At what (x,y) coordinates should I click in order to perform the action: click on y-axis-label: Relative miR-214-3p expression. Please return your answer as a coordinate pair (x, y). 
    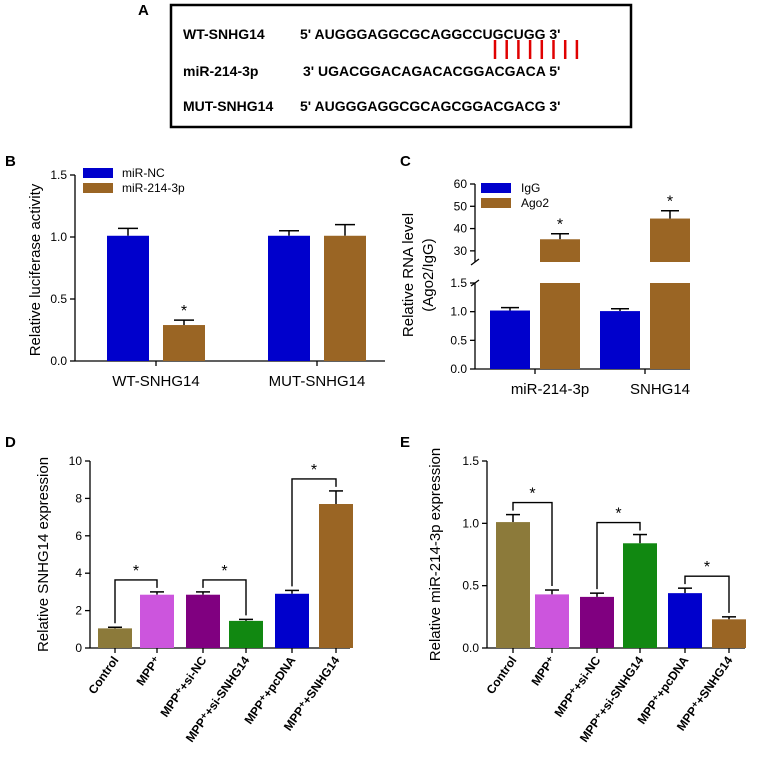
    Looking at the image, I should click on (435, 554).